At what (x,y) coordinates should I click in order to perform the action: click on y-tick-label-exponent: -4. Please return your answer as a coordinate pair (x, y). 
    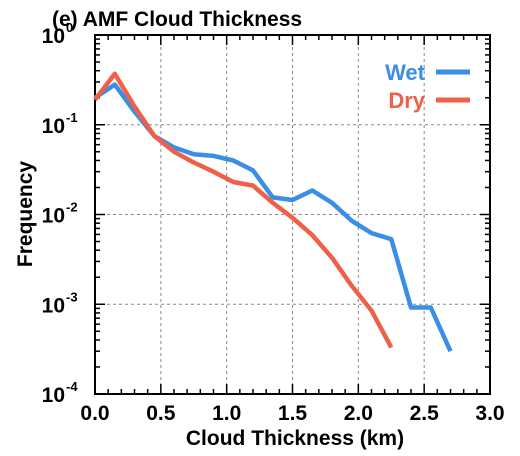
    Looking at the image, I should click on (72, 386).